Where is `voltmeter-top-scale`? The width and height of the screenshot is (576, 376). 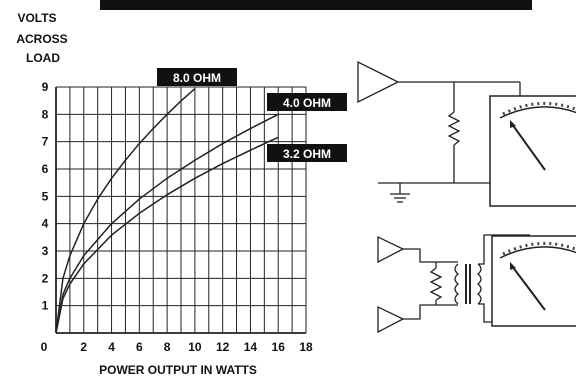
voltmeter-top-scale is located at coordinates (537, 112).